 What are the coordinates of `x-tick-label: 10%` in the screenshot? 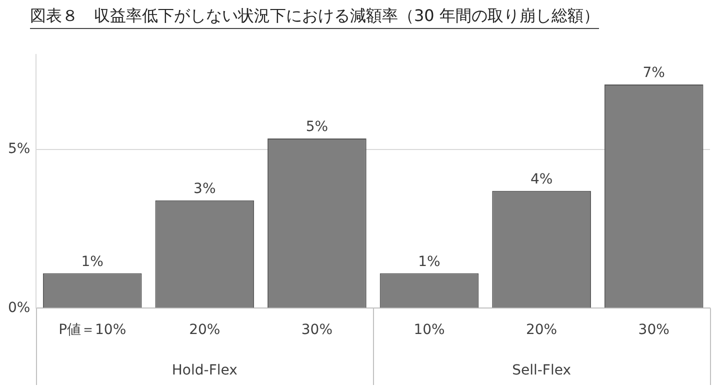 It's located at (429, 330).